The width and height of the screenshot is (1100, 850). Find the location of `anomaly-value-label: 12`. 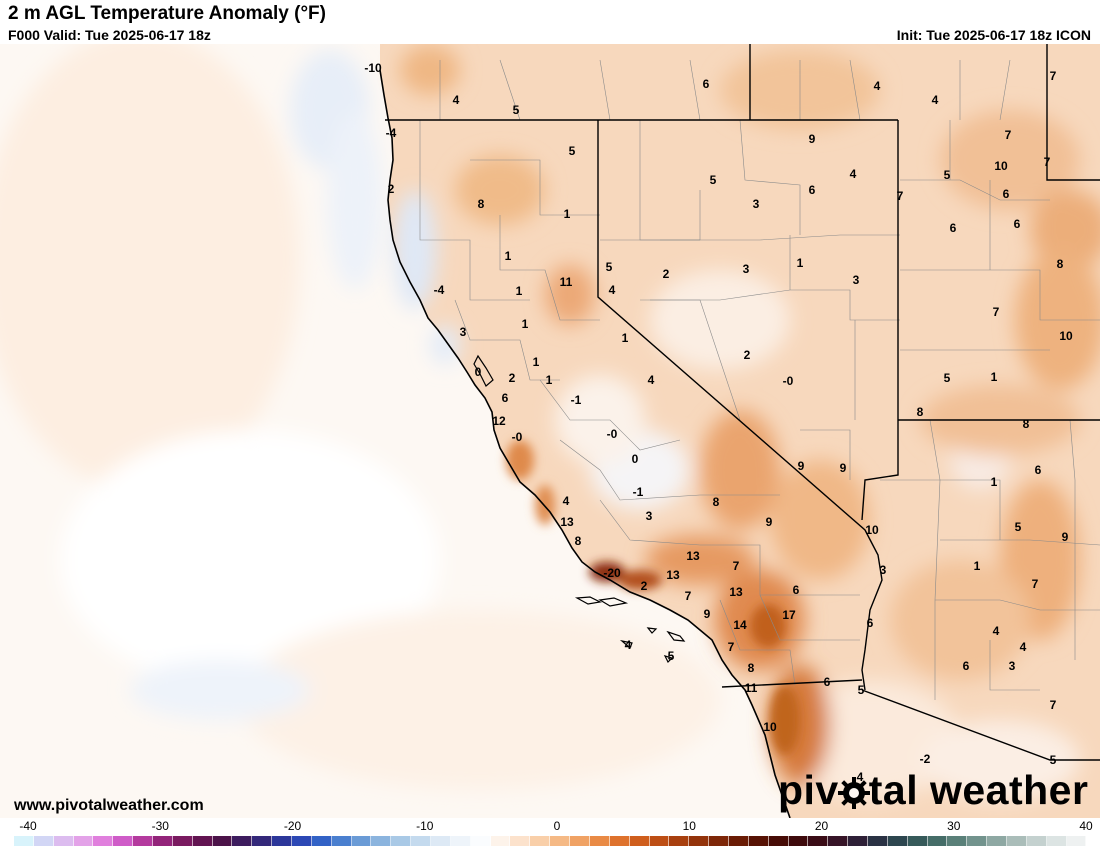

anomaly-value-label: 12 is located at coordinates (499, 421).